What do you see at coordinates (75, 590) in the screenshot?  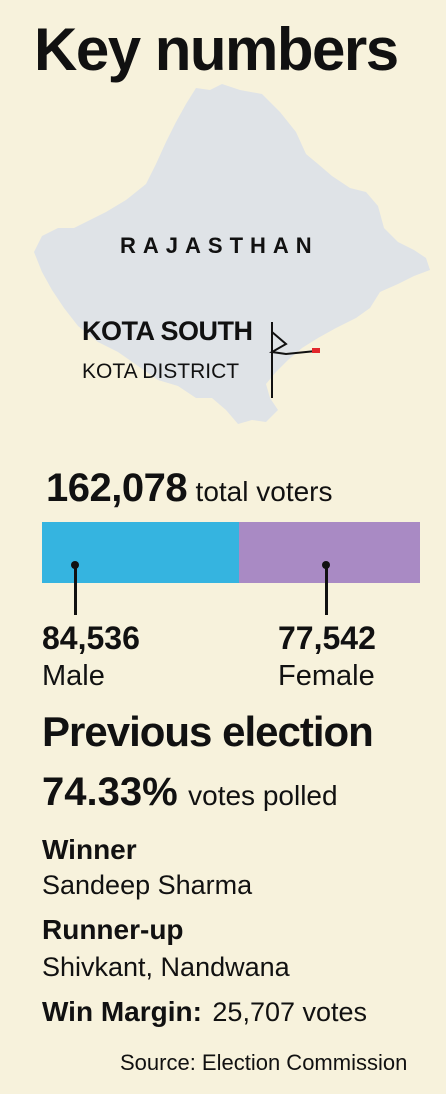 I see `male-marker-line` at bounding box center [75, 590].